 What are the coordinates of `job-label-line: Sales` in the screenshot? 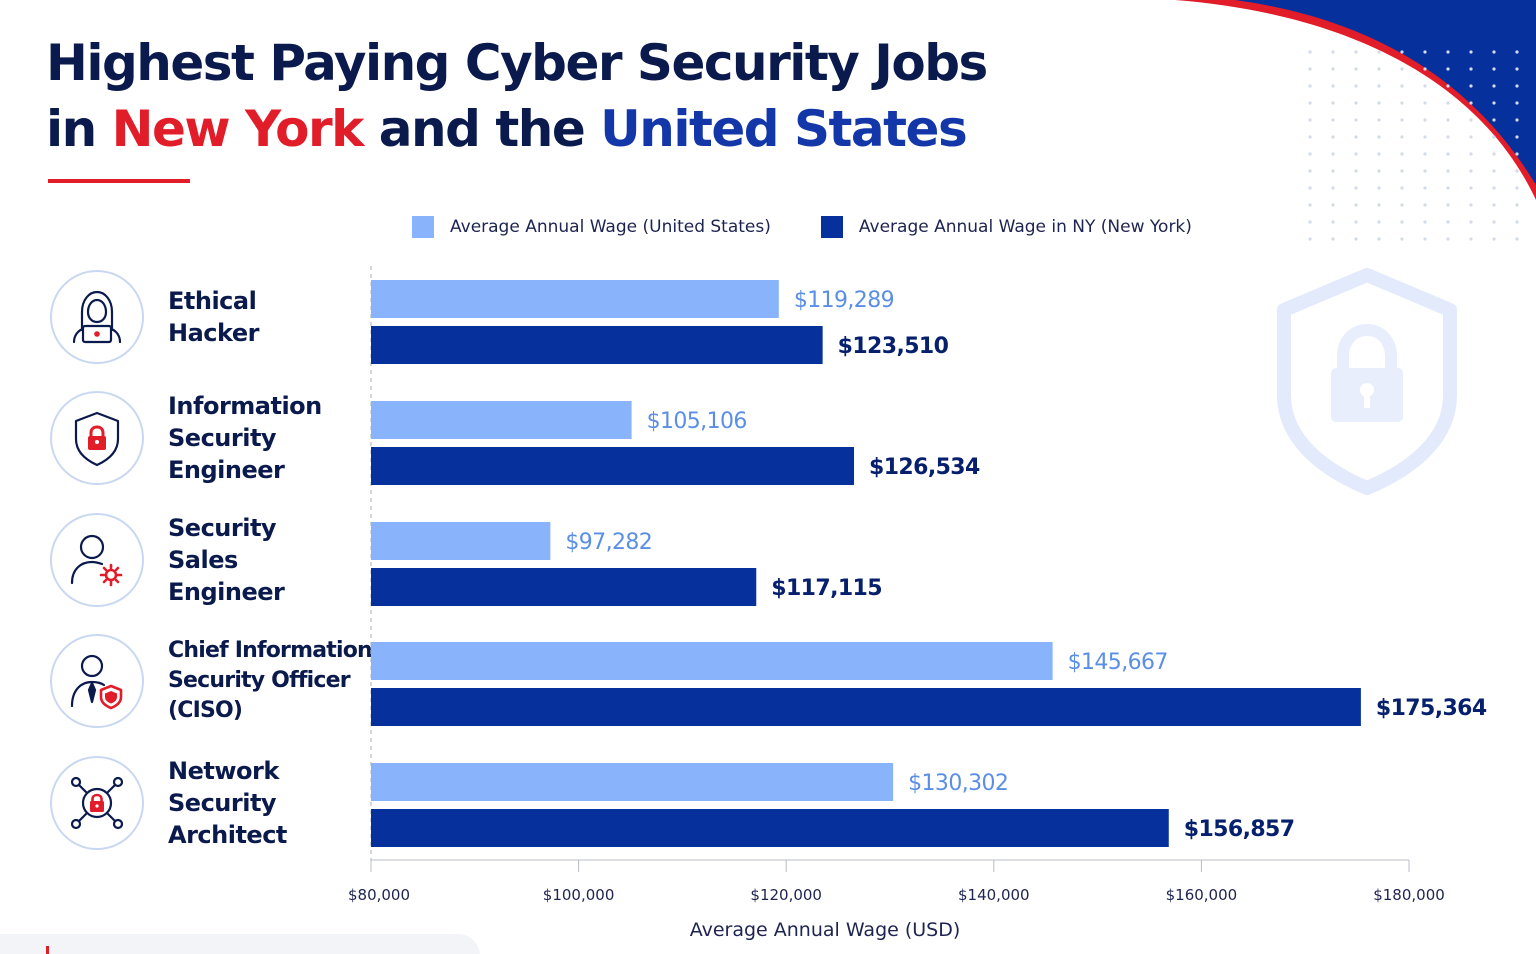 It's located at (203, 560).